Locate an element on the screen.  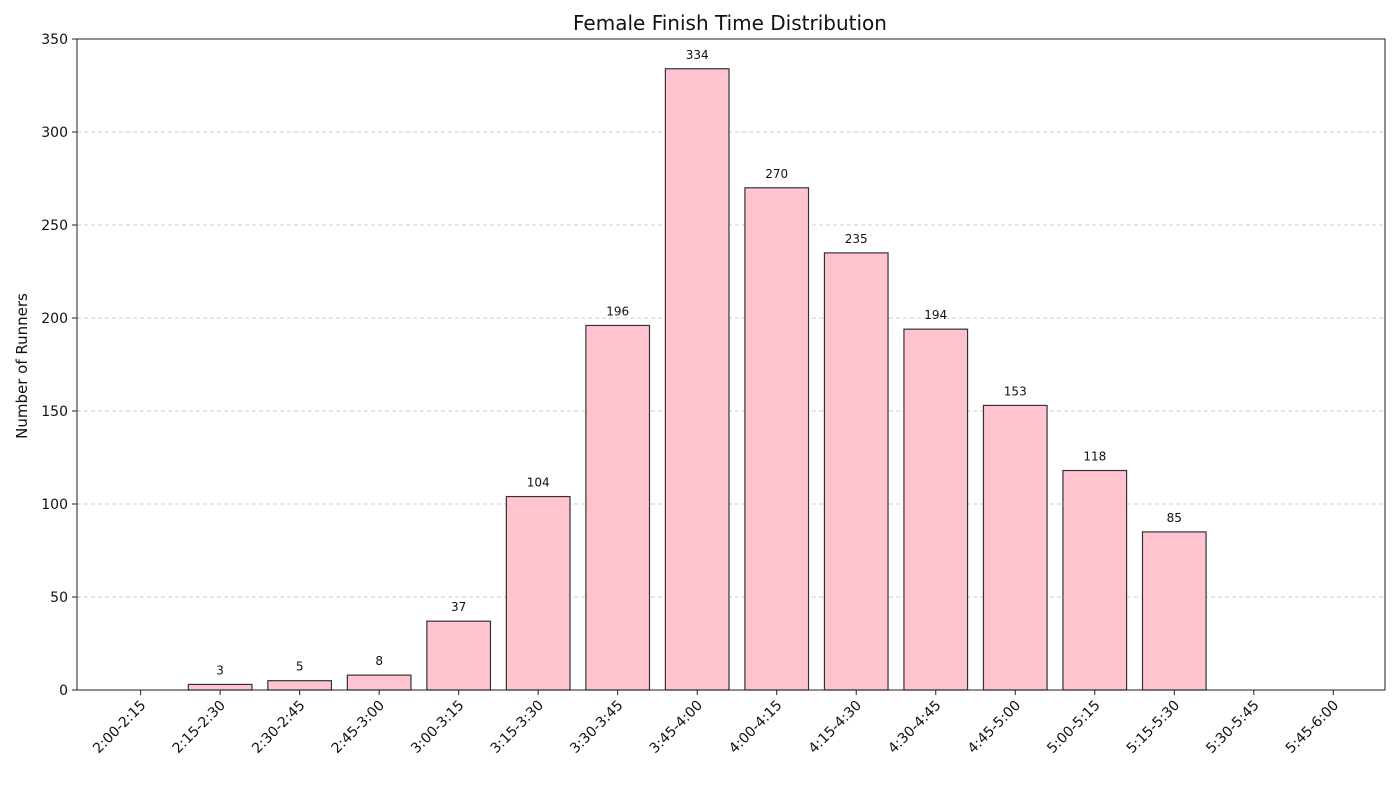
x-tick-label: 4:30-4:45 is located at coordinates (914, 727).